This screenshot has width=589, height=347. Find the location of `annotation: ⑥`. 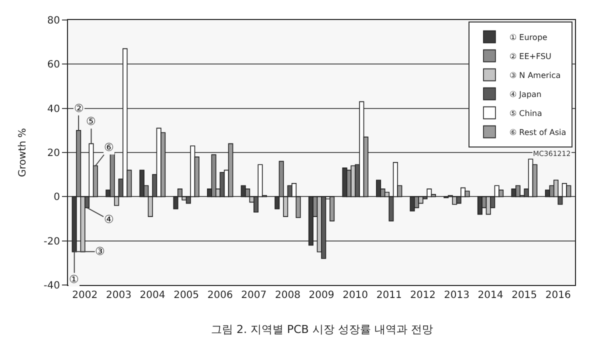

annotation: ⑥ is located at coordinates (109, 147).